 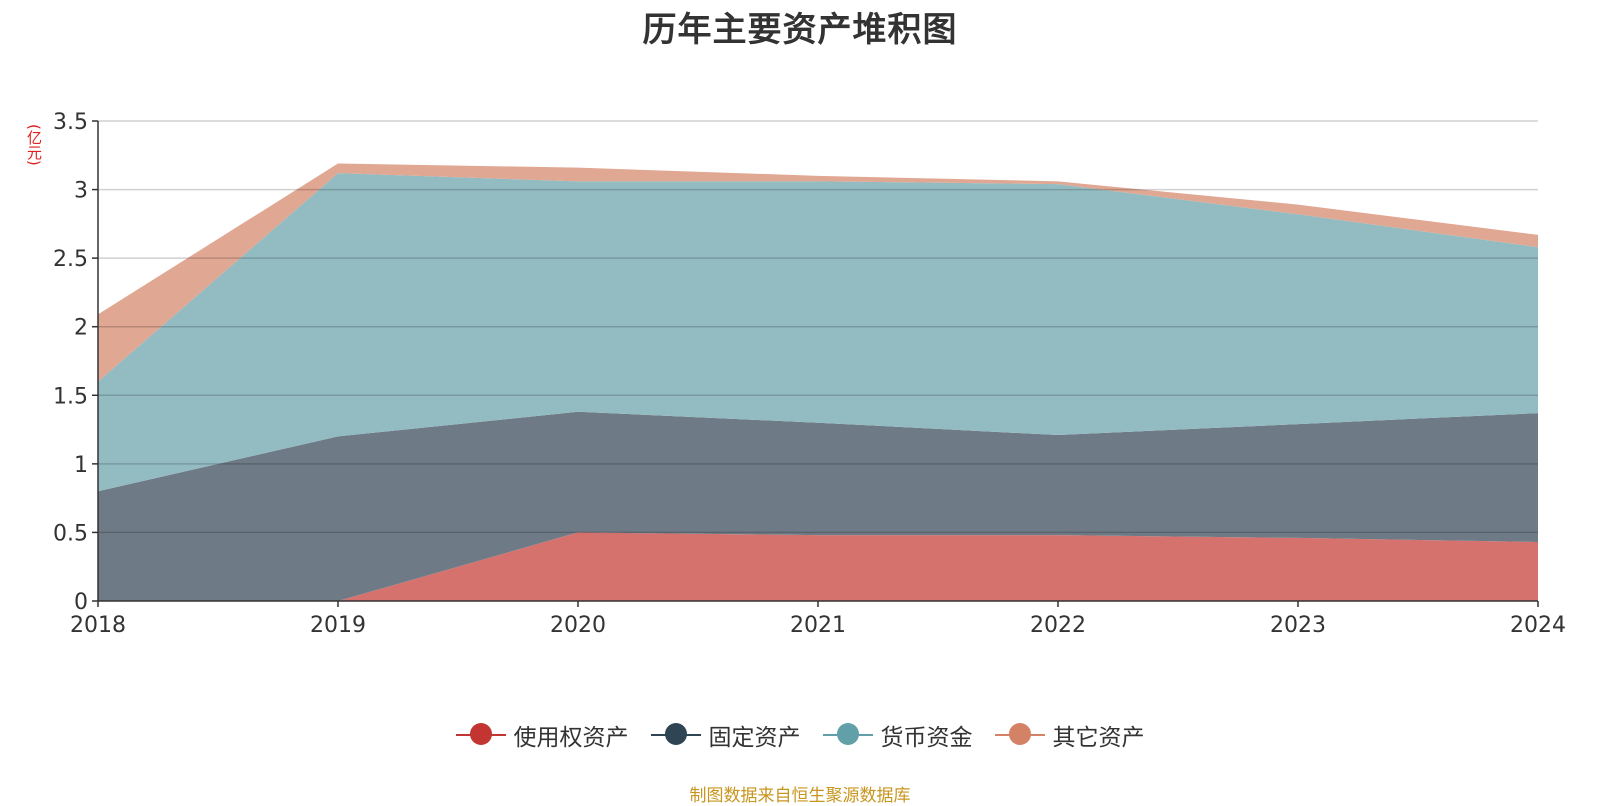 I want to click on legend-label: 固定资产, so click(x=754, y=738).